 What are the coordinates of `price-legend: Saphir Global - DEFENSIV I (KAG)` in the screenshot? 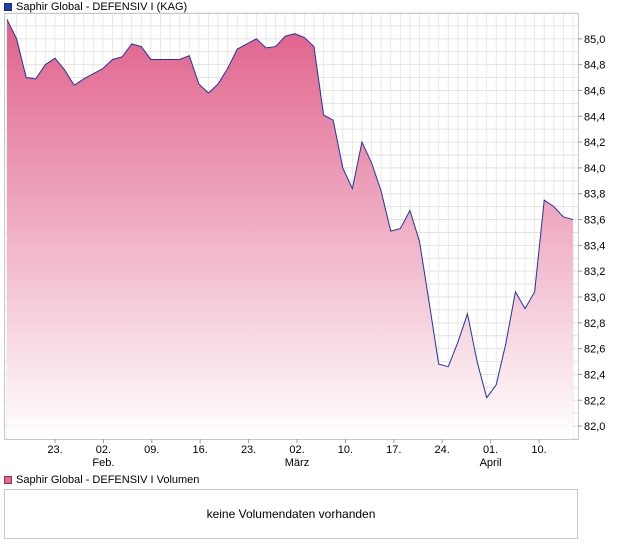 It's located at (95, 7).